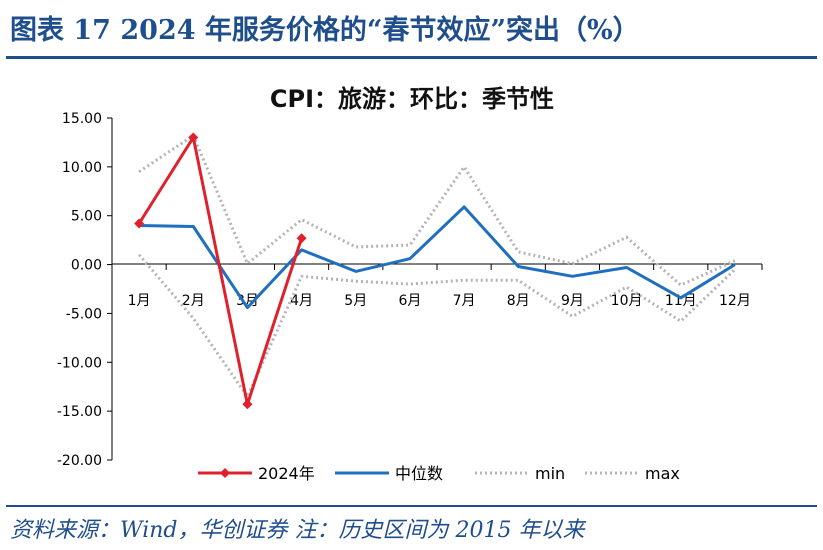 This screenshot has height=550, width=823. Describe the element at coordinates (286, 473) in the screenshot. I see `legend-label: 2024年` at that location.